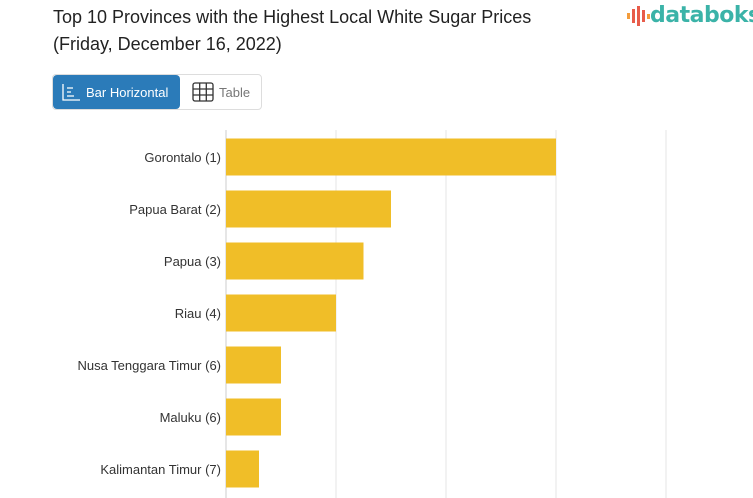  I want to click on view-tabs: Bar Horizontal Table, so click(157, 92).